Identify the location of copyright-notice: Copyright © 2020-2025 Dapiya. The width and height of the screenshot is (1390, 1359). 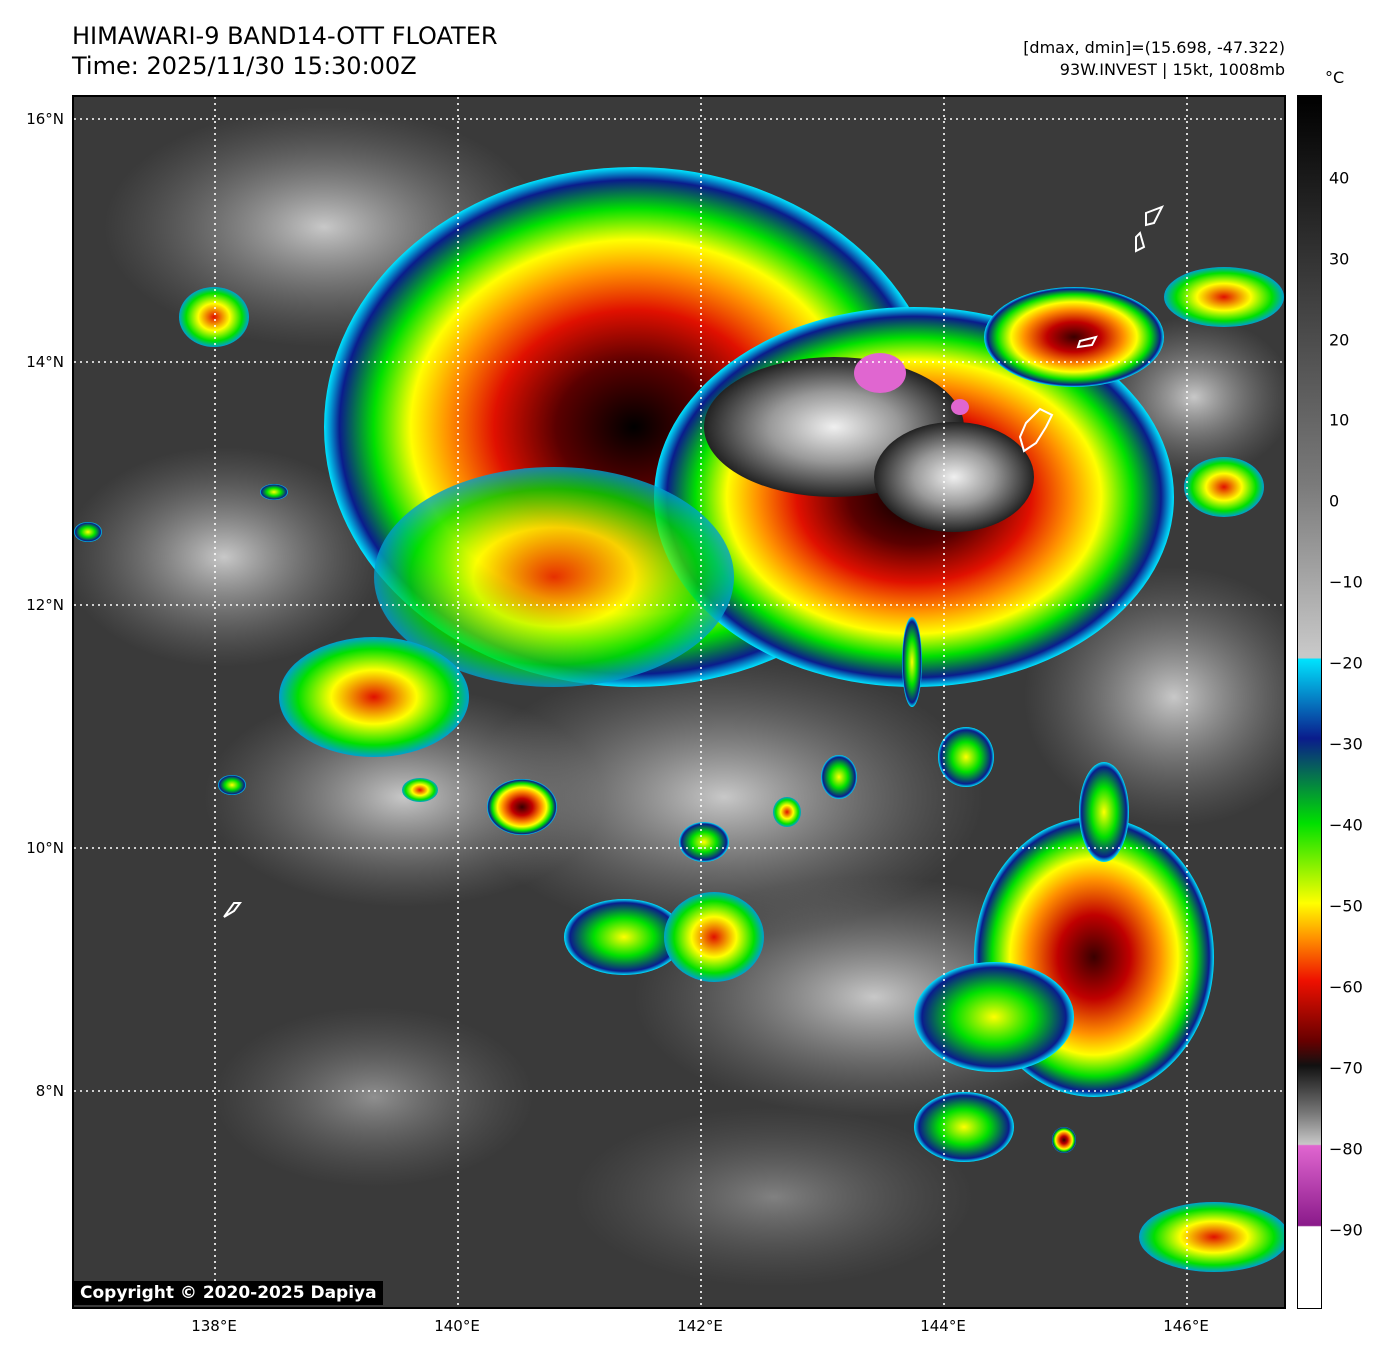
(228, 1293).